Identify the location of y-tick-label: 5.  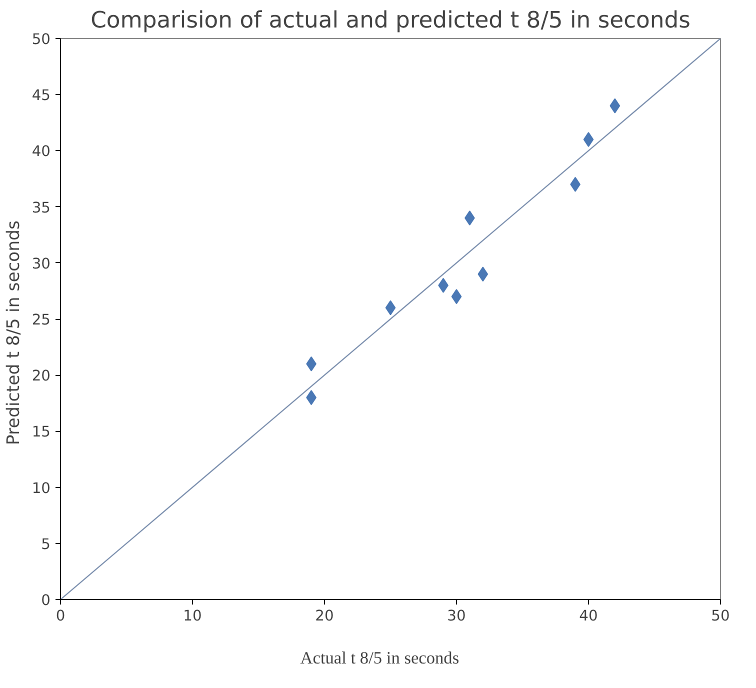
(46, 544).